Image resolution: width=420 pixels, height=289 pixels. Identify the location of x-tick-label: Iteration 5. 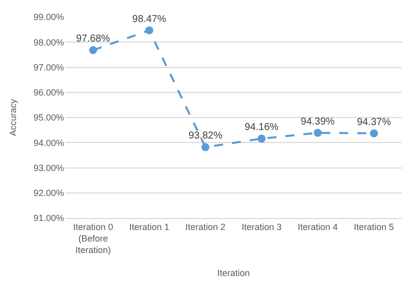
(374, 227).